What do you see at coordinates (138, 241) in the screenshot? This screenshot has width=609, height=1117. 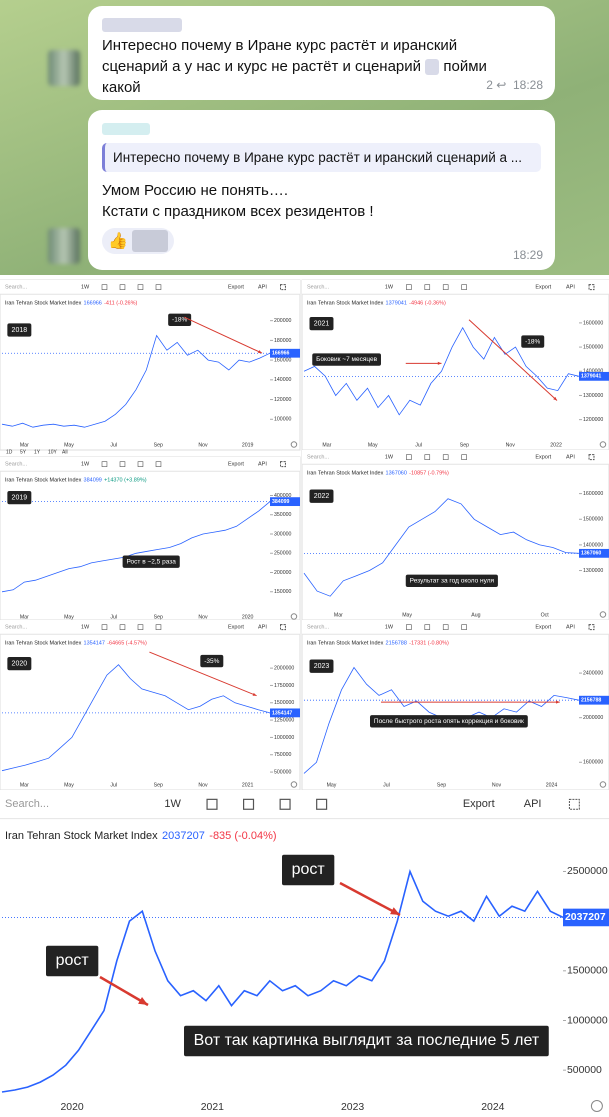 I see `reaction: 👍` at bounding box center [138, 241].